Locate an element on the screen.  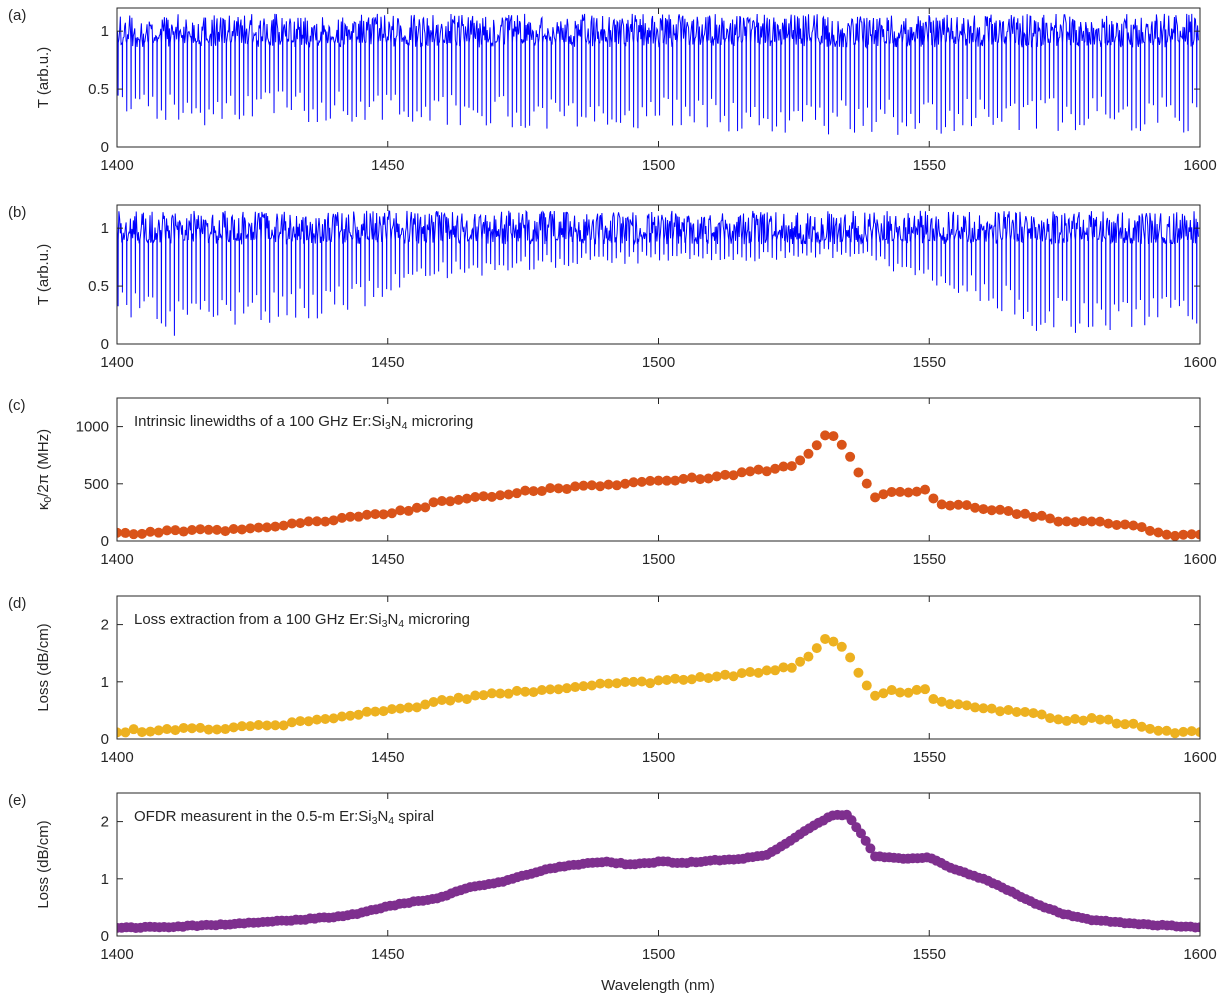
x-tick-label: 1400 is located at coordinates (116, 559).